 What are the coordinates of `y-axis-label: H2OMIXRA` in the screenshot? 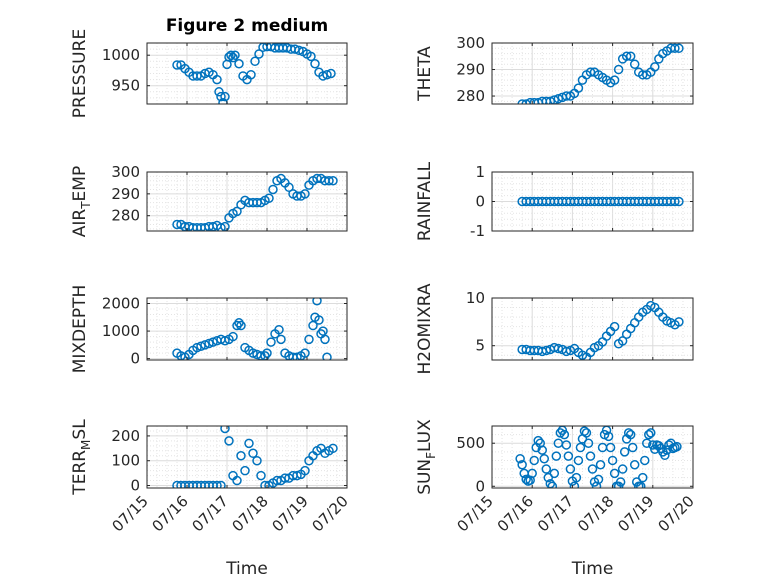 It's located at (425, 328).